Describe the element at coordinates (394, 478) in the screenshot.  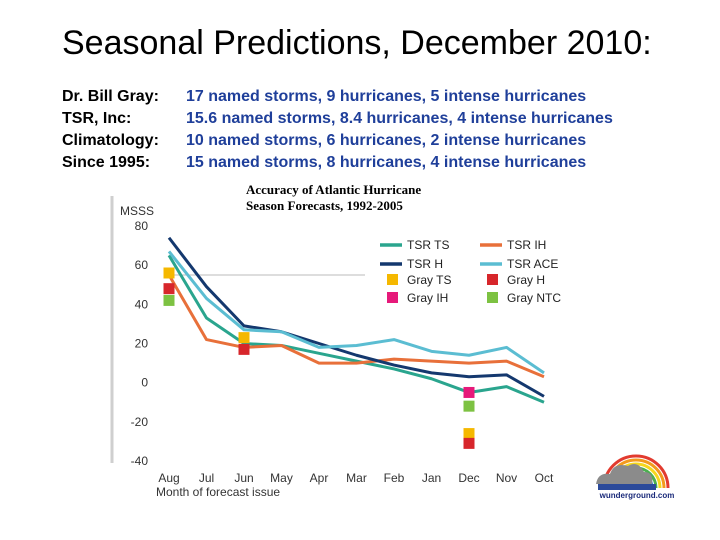
I see `x-tick-label: Feb` at that location.